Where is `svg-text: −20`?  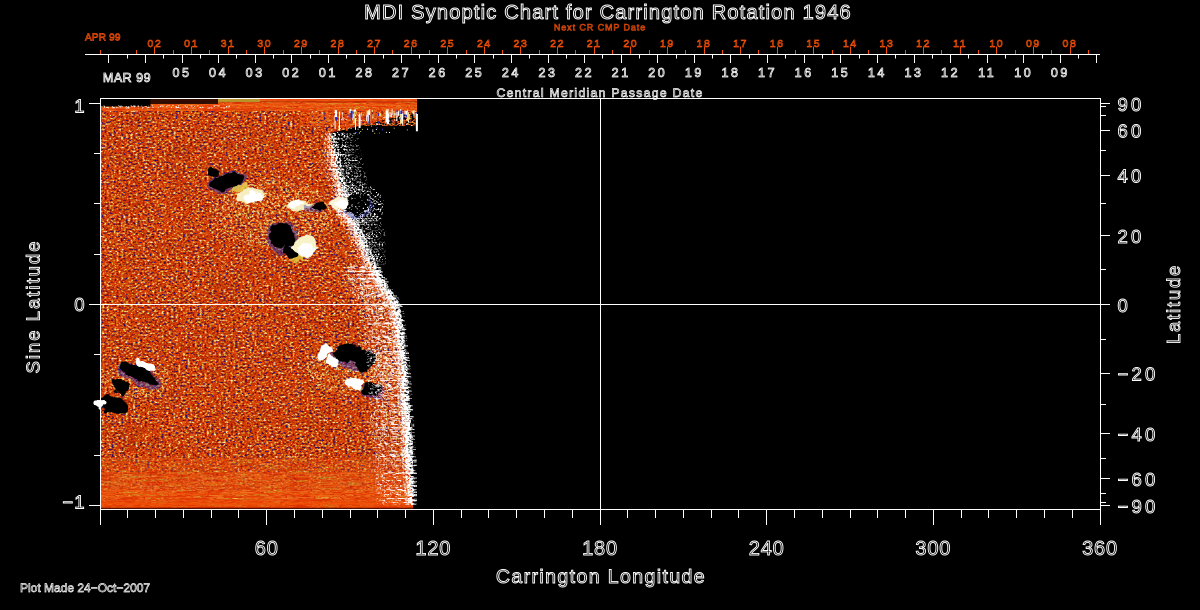 svg-text: −20 is located at coordinates (1138, 374).